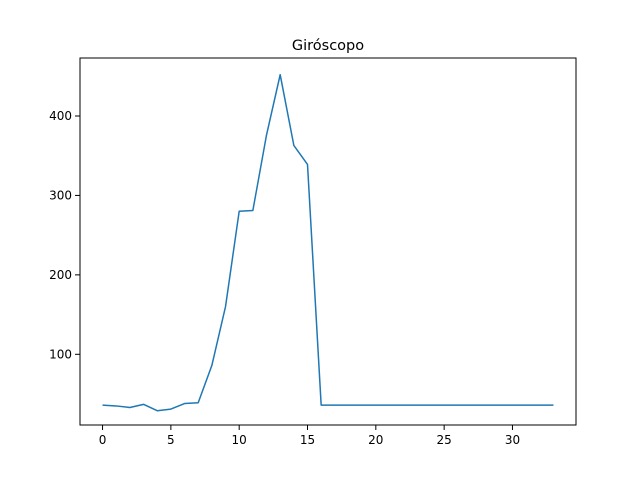  What do you see at coordinates (103, 440) in the screenshot?
I see `x-tick-label: 0` at bounding box center [103, 440].